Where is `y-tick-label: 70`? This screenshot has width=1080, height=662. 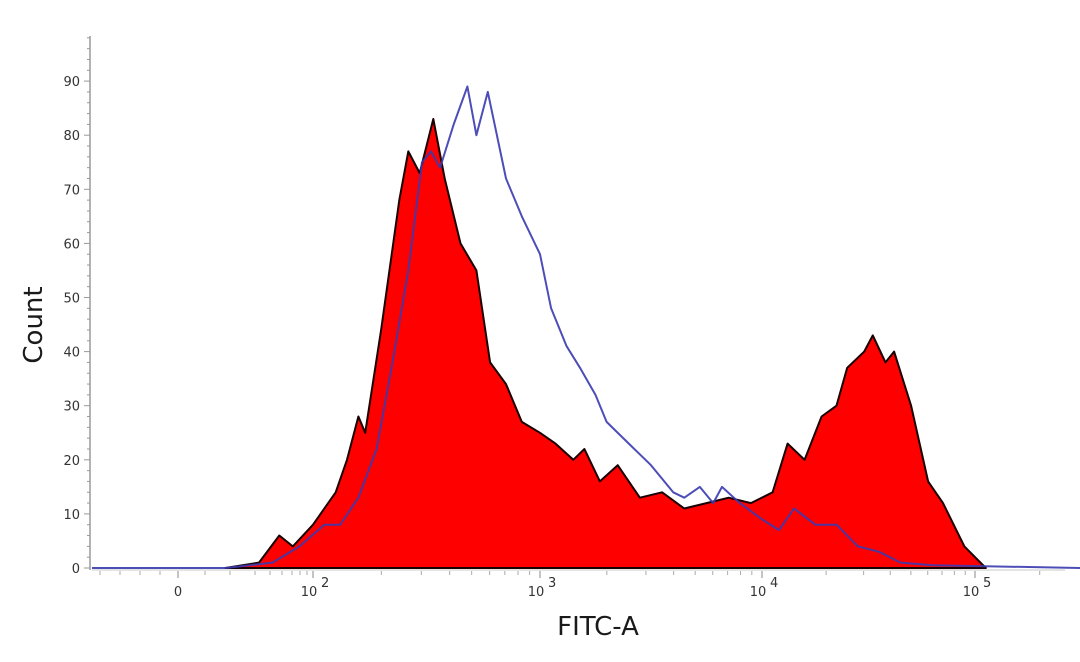
y-tick-label: 70 is located at coordinates (71, 190).